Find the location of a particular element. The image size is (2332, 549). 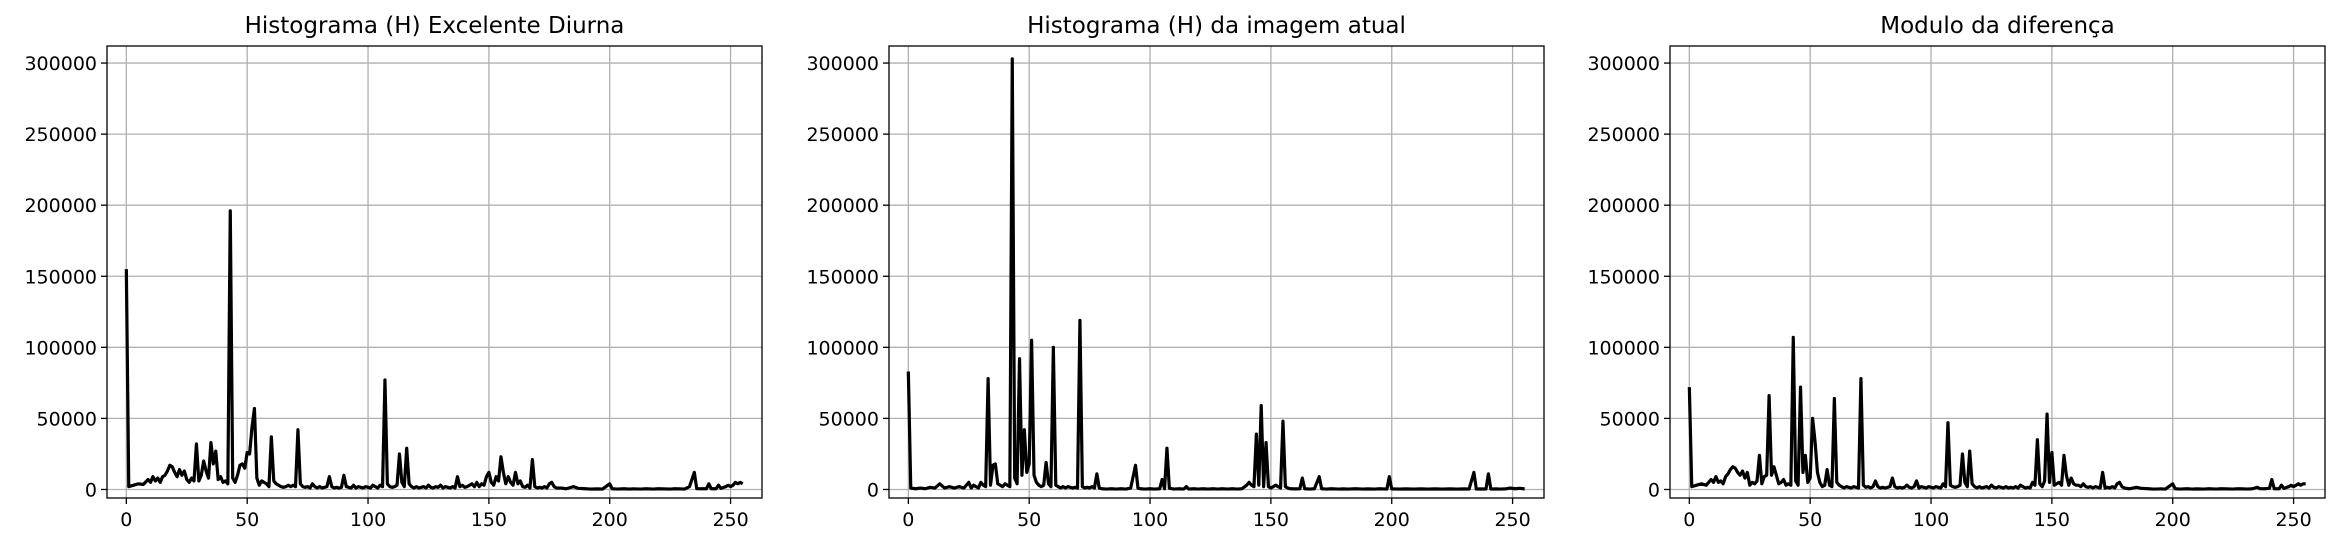

chart-title-modulo-da-diferenca: Modulo da diferença is located at coordinates (1997, 26).